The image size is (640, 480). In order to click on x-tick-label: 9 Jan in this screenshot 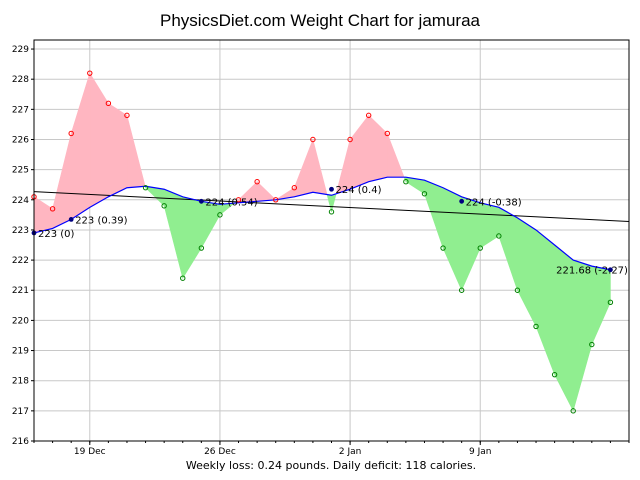, I will do `click(480, 452)`.